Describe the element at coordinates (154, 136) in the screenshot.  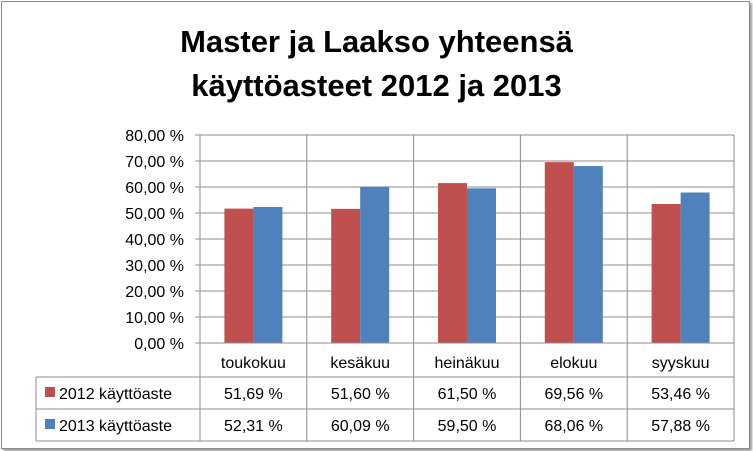
I see `y-tick-label: 80,00 %` at that location.